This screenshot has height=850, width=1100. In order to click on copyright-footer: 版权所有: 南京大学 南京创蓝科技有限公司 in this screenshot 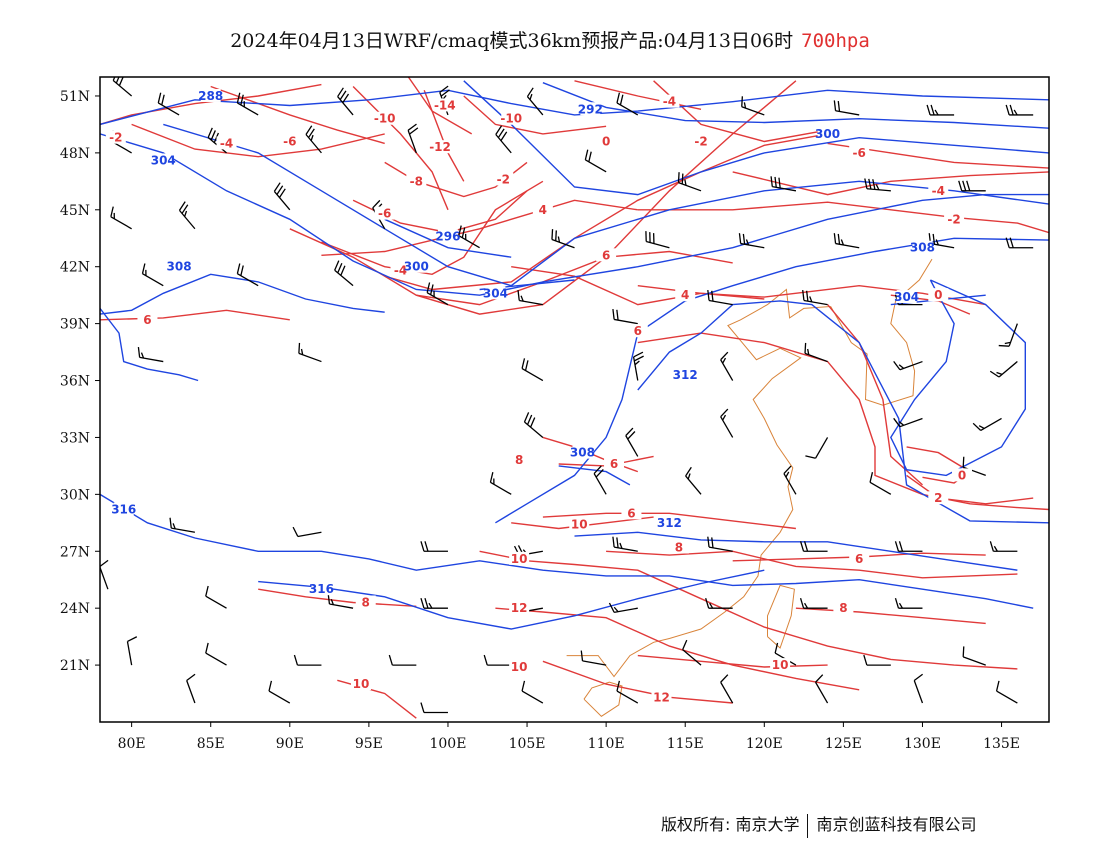, I will do `click(819, 824)`.